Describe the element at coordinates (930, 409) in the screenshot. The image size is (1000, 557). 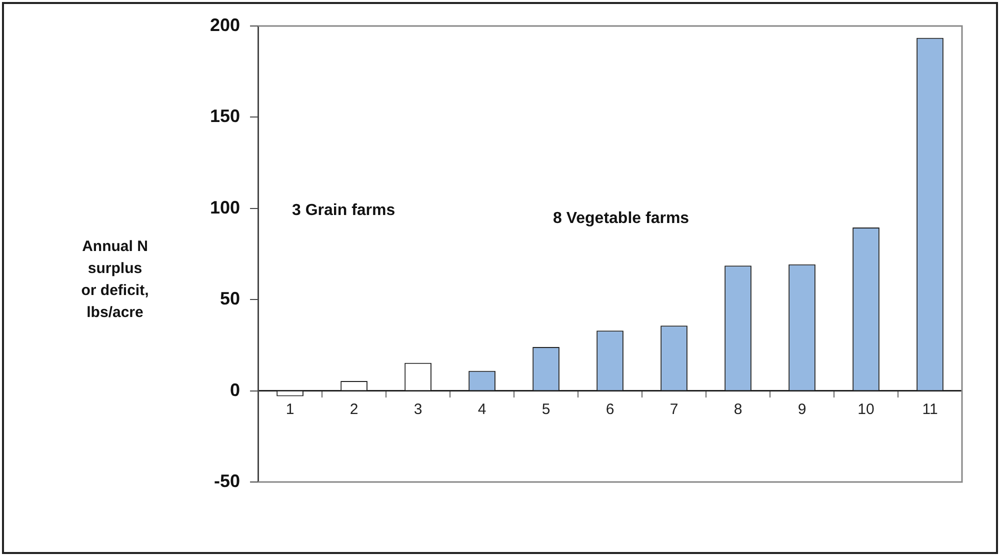
I see `x-tick-label: 11` at that location.